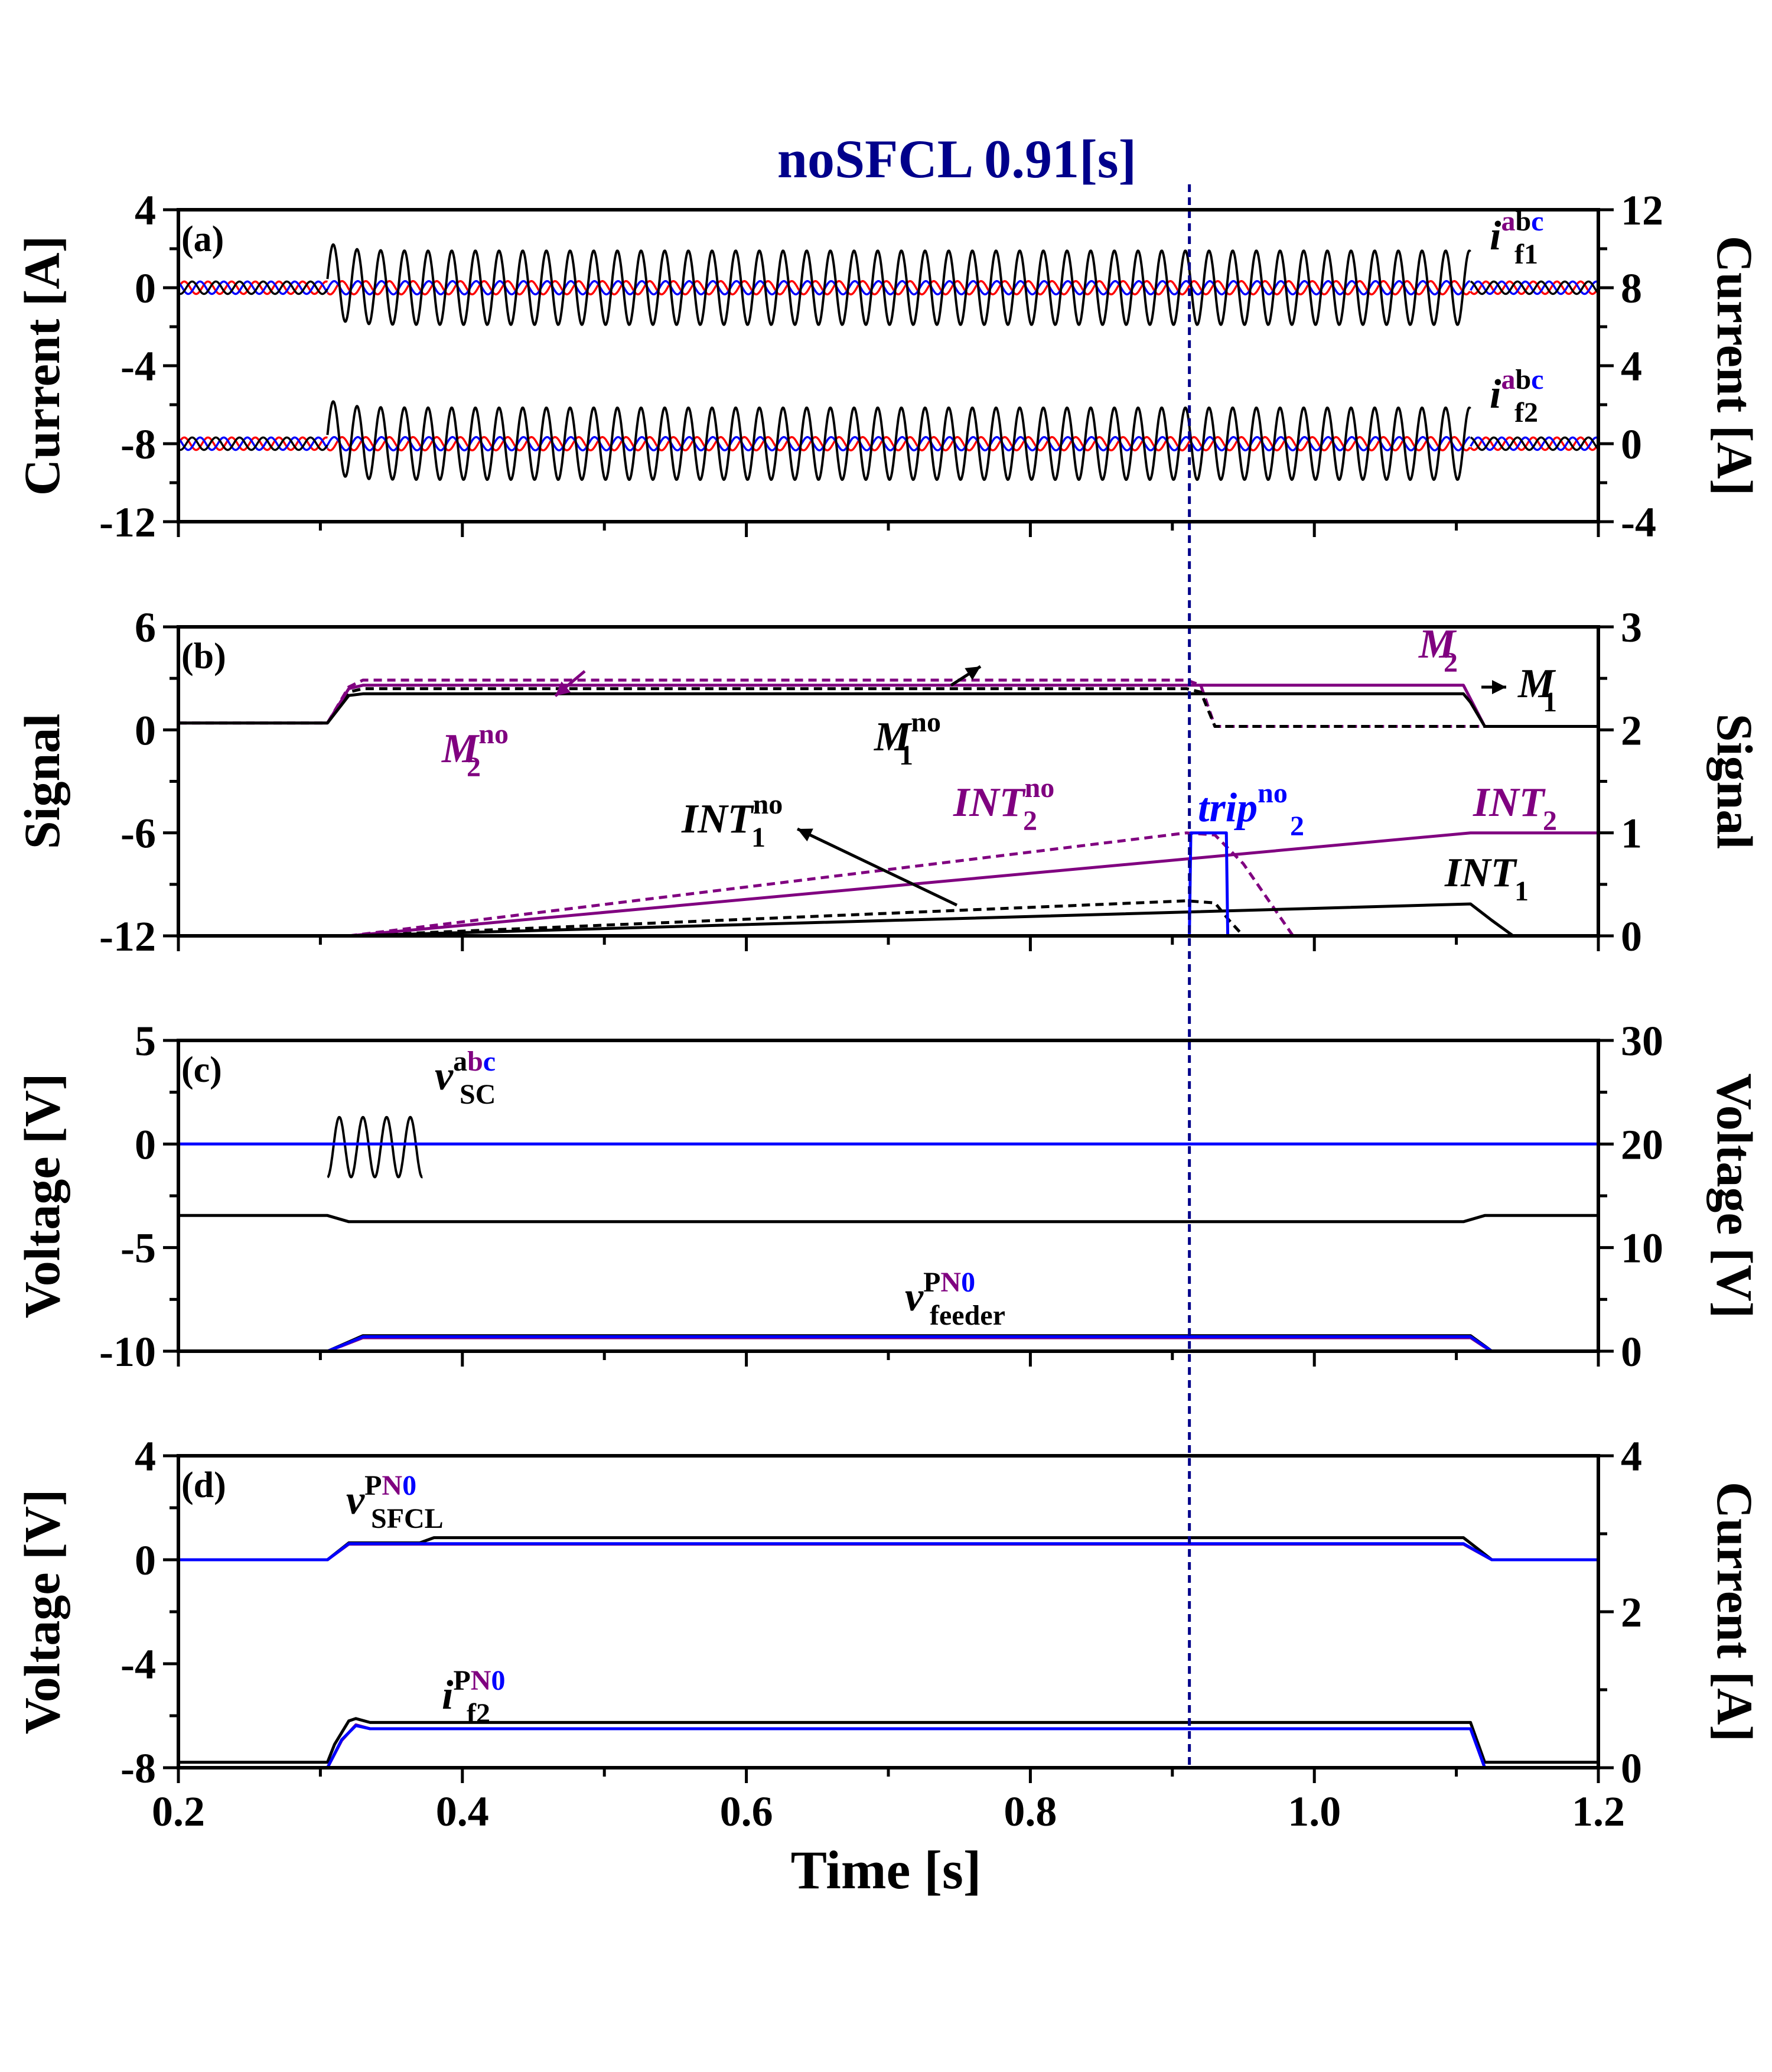  Describe the element at coordinates (1003, 804) in the screenshot. I see `annotation-1-5: INTno 2` at that location.